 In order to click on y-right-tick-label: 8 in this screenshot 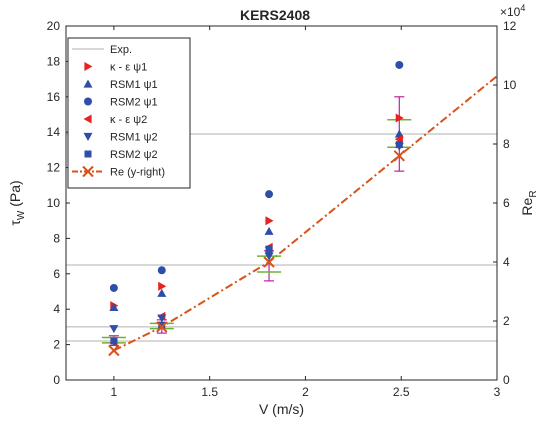, I will do `click(506, 144)`.